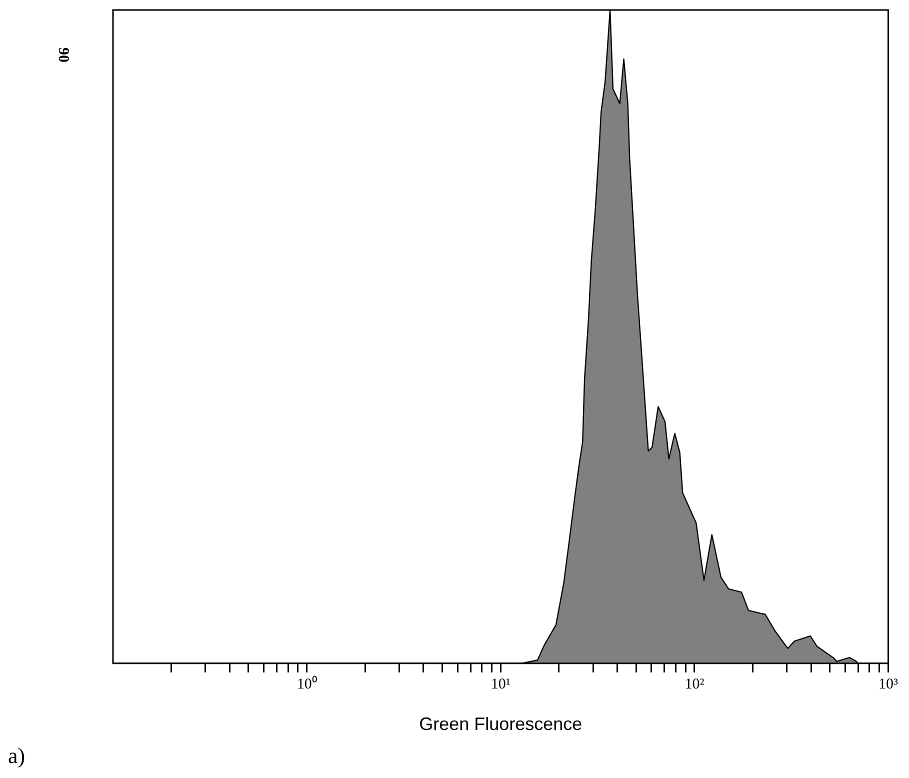 The height and width of the screenshot is (778, 909). Describe the element at coordinates (888, 684) in the screenshot. I see `x-tick-label: 10³` at that location.